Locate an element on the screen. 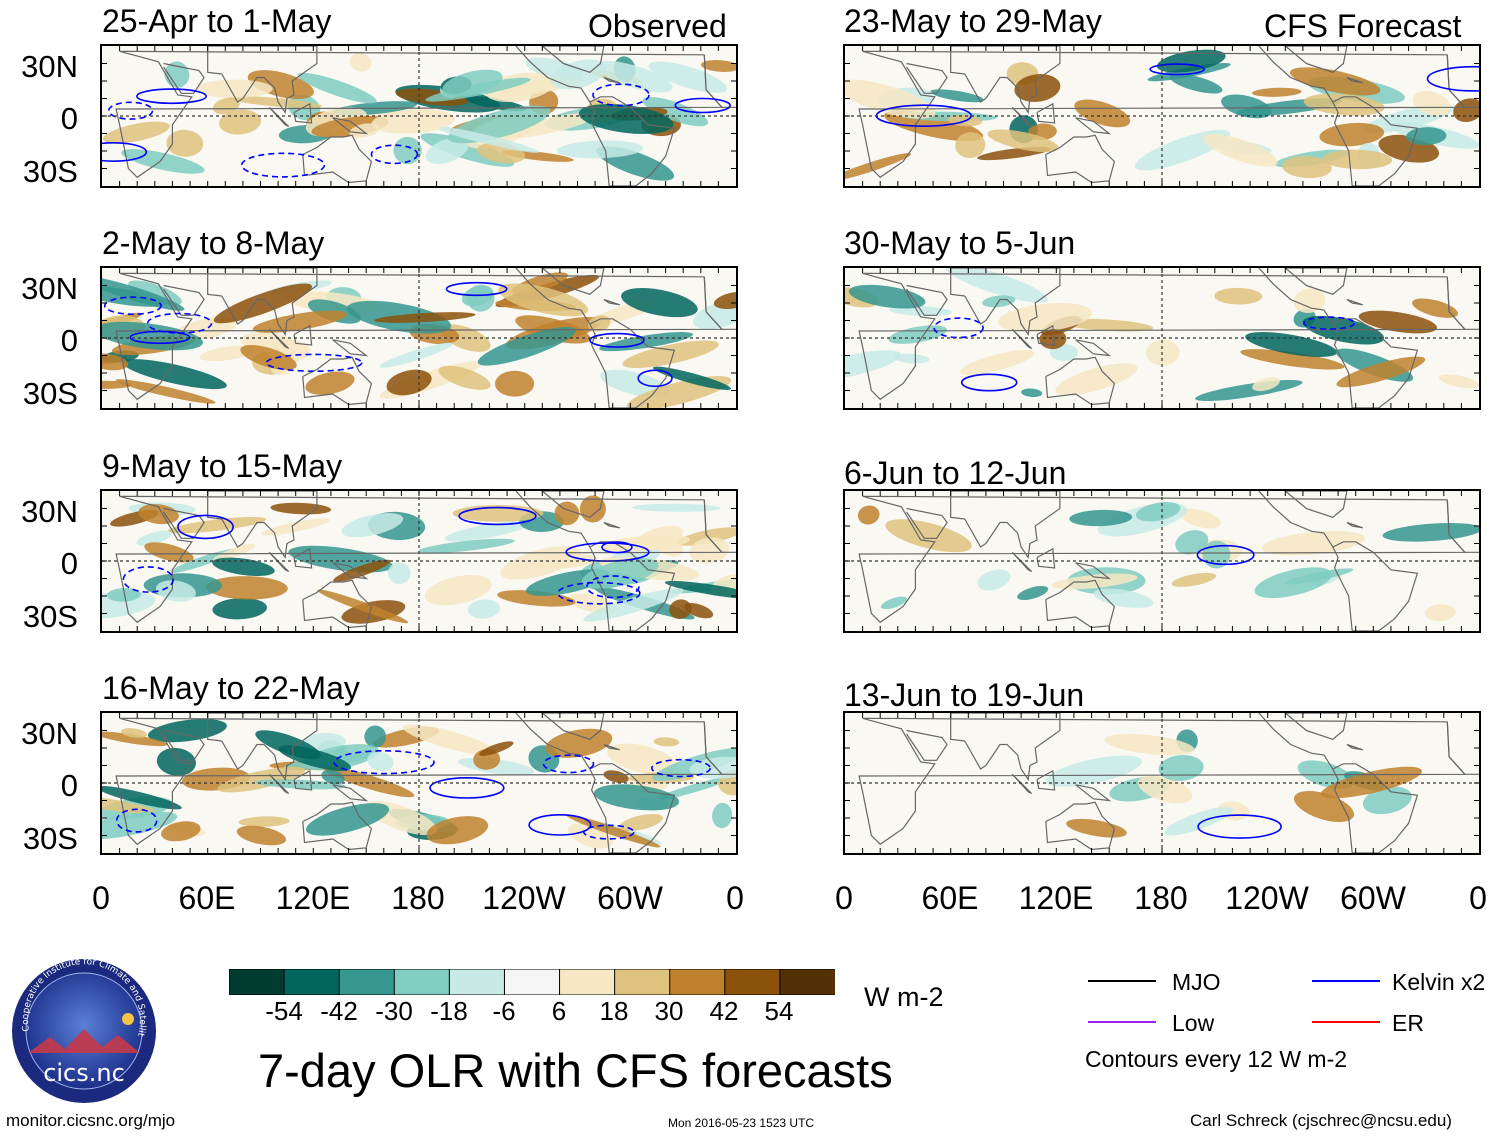 This screenshot has height=1137, width=1510. legend-label-mjo: MJO is located at coordinates (1196, 982).